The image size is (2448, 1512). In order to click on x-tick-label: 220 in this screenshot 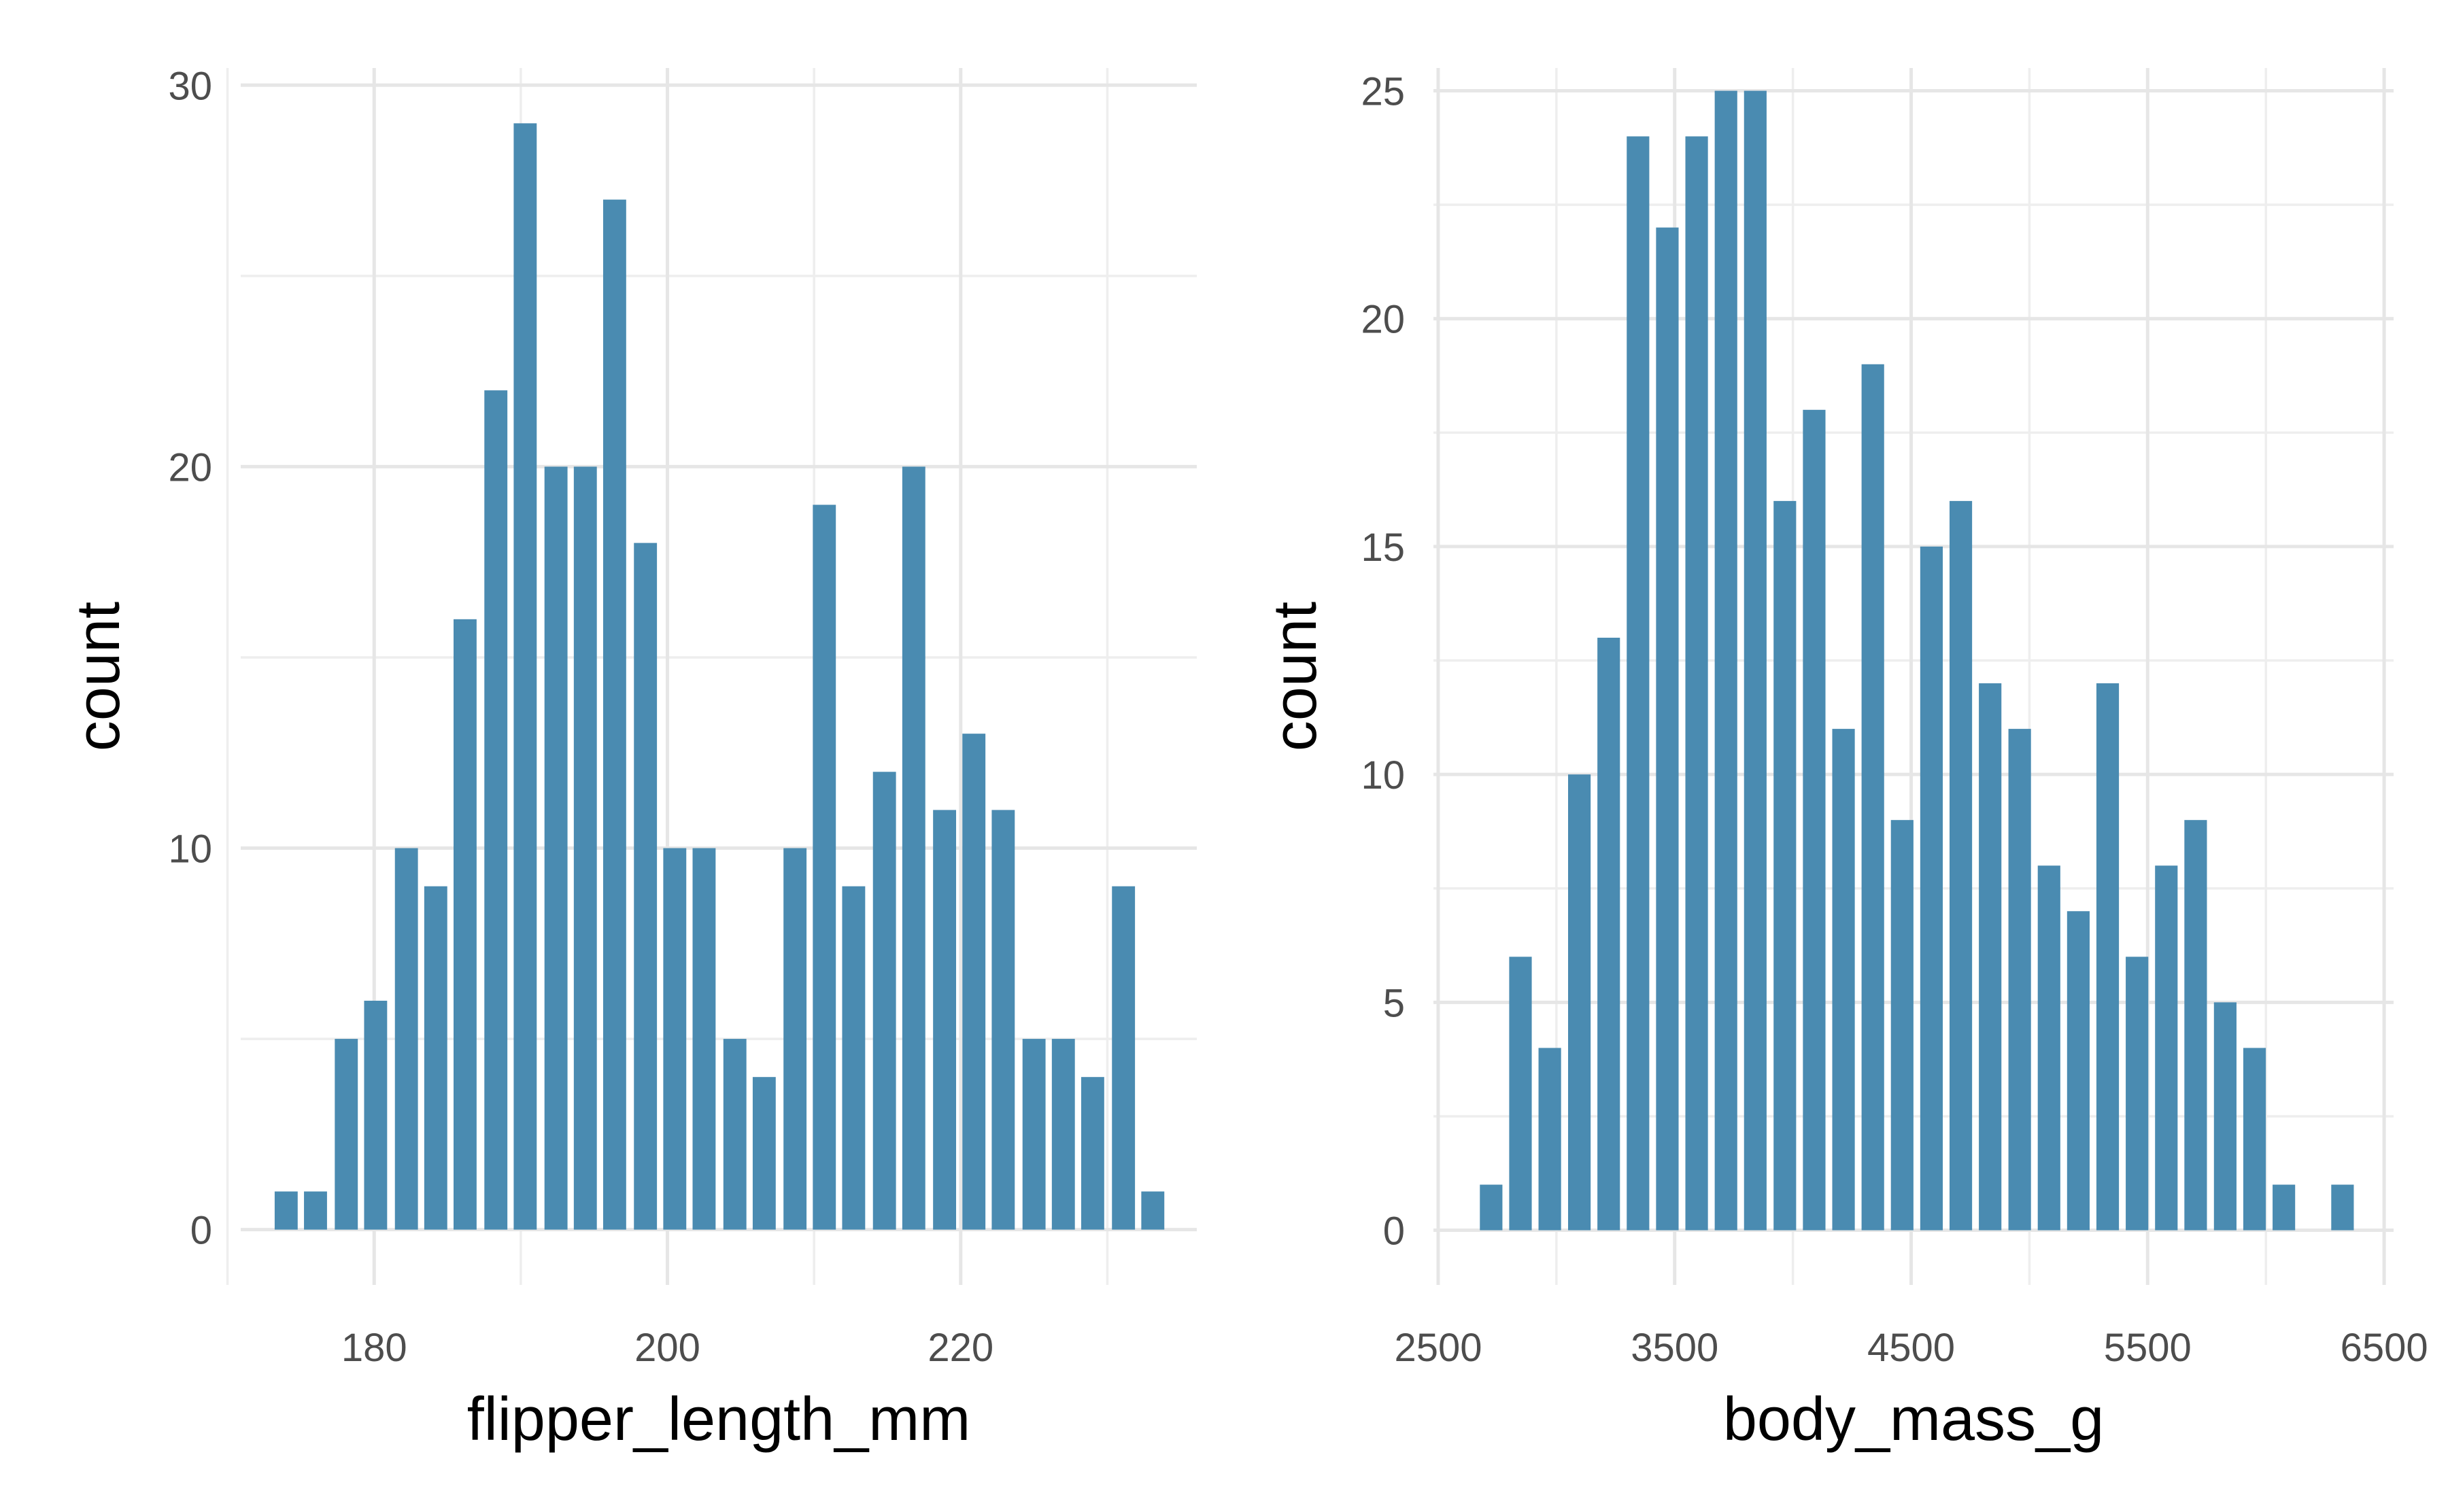, I will do `click(961, 1348)`.